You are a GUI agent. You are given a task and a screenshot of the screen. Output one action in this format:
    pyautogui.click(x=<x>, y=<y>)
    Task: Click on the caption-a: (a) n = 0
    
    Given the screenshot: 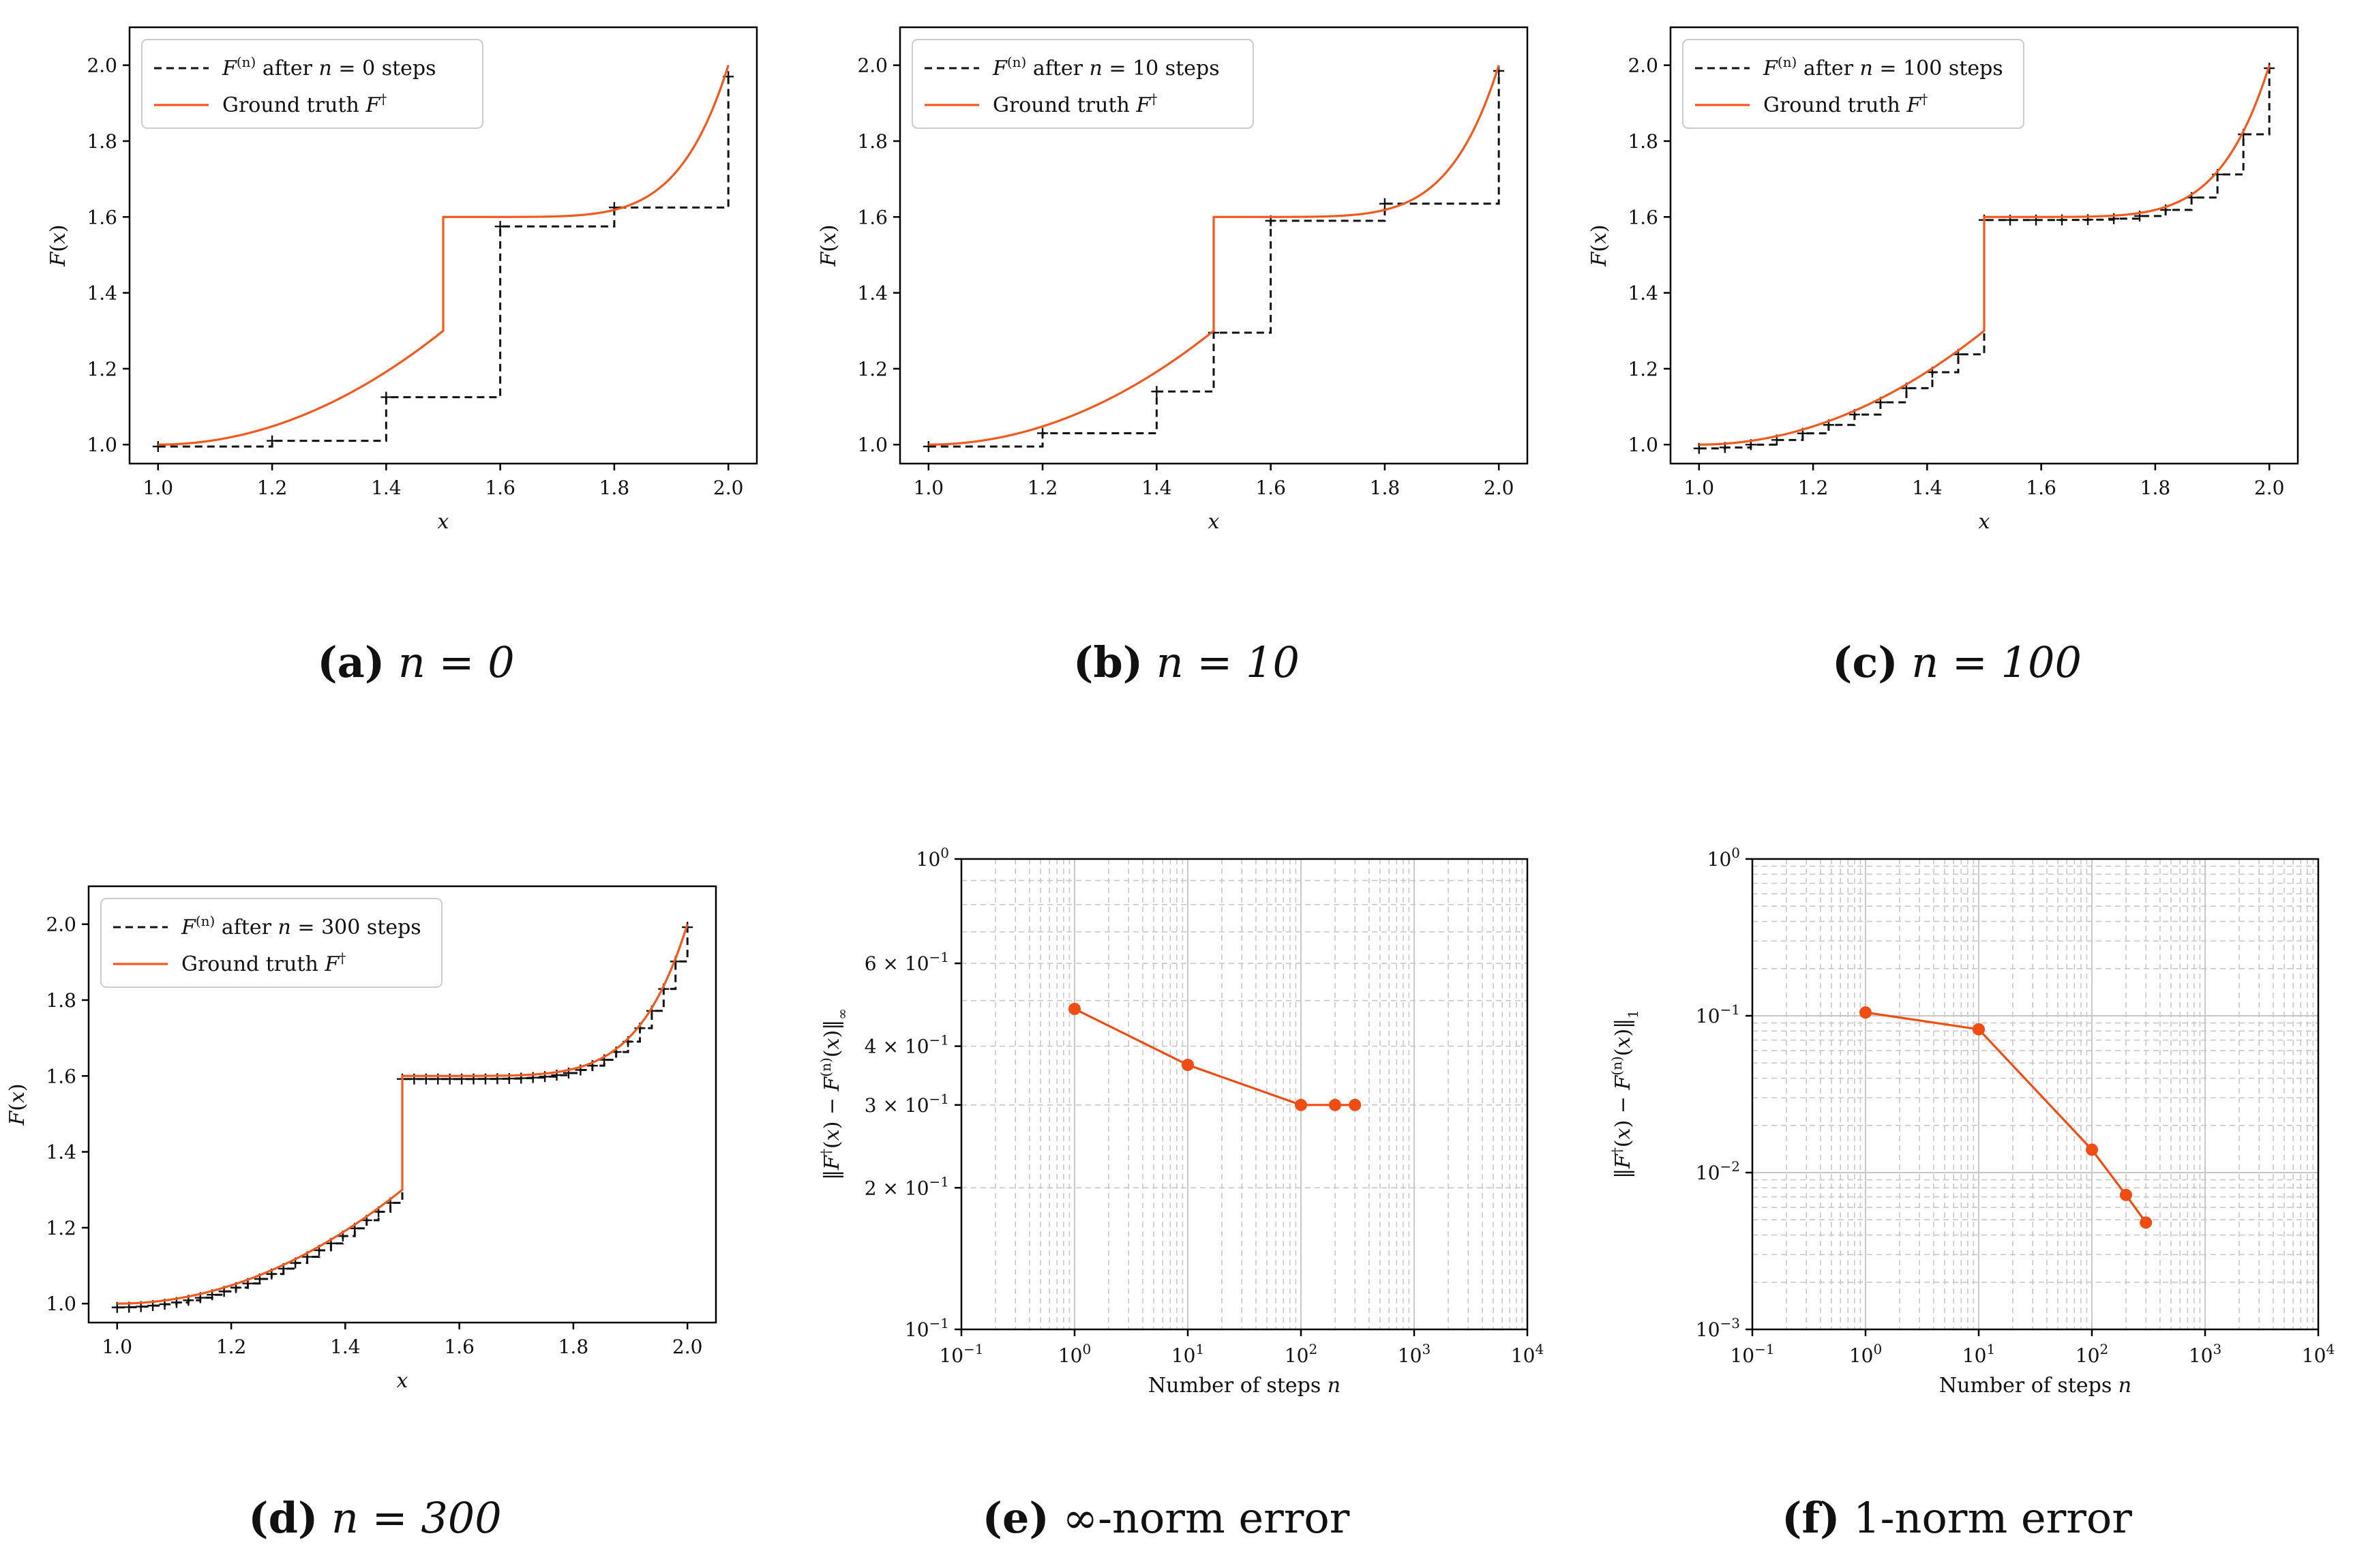 What is the action you would take?
    pyautogui.click(x=416, y=662)
    